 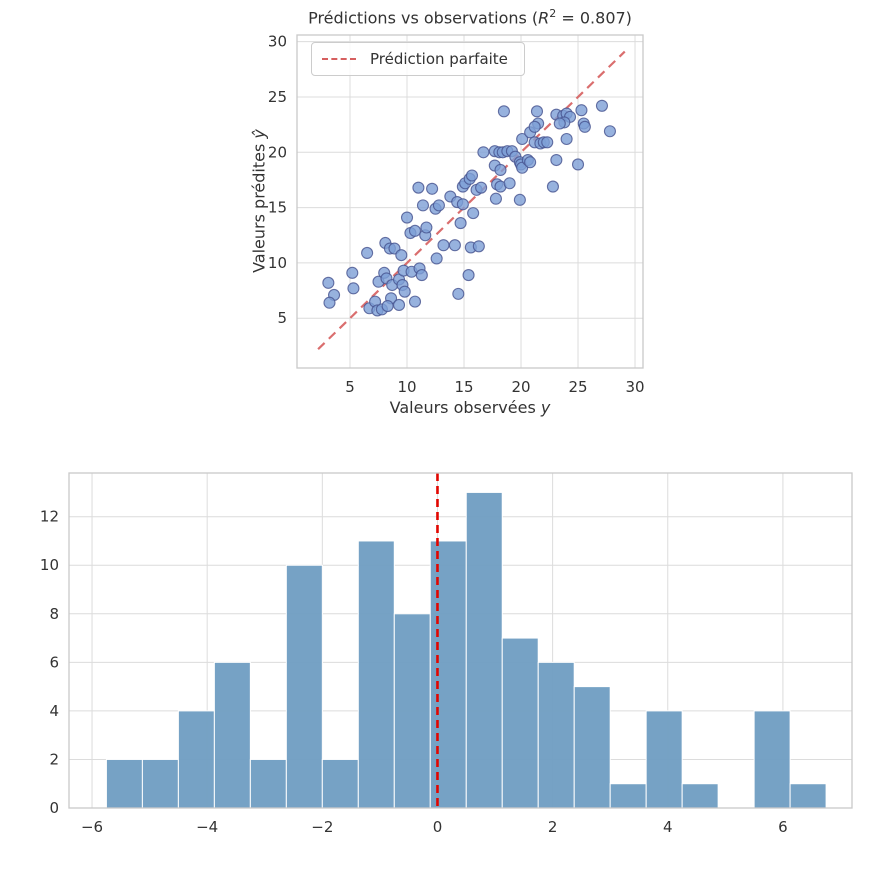 I want to click on scatter-ylabel-math: ŷ, so click(x=259, y=134).